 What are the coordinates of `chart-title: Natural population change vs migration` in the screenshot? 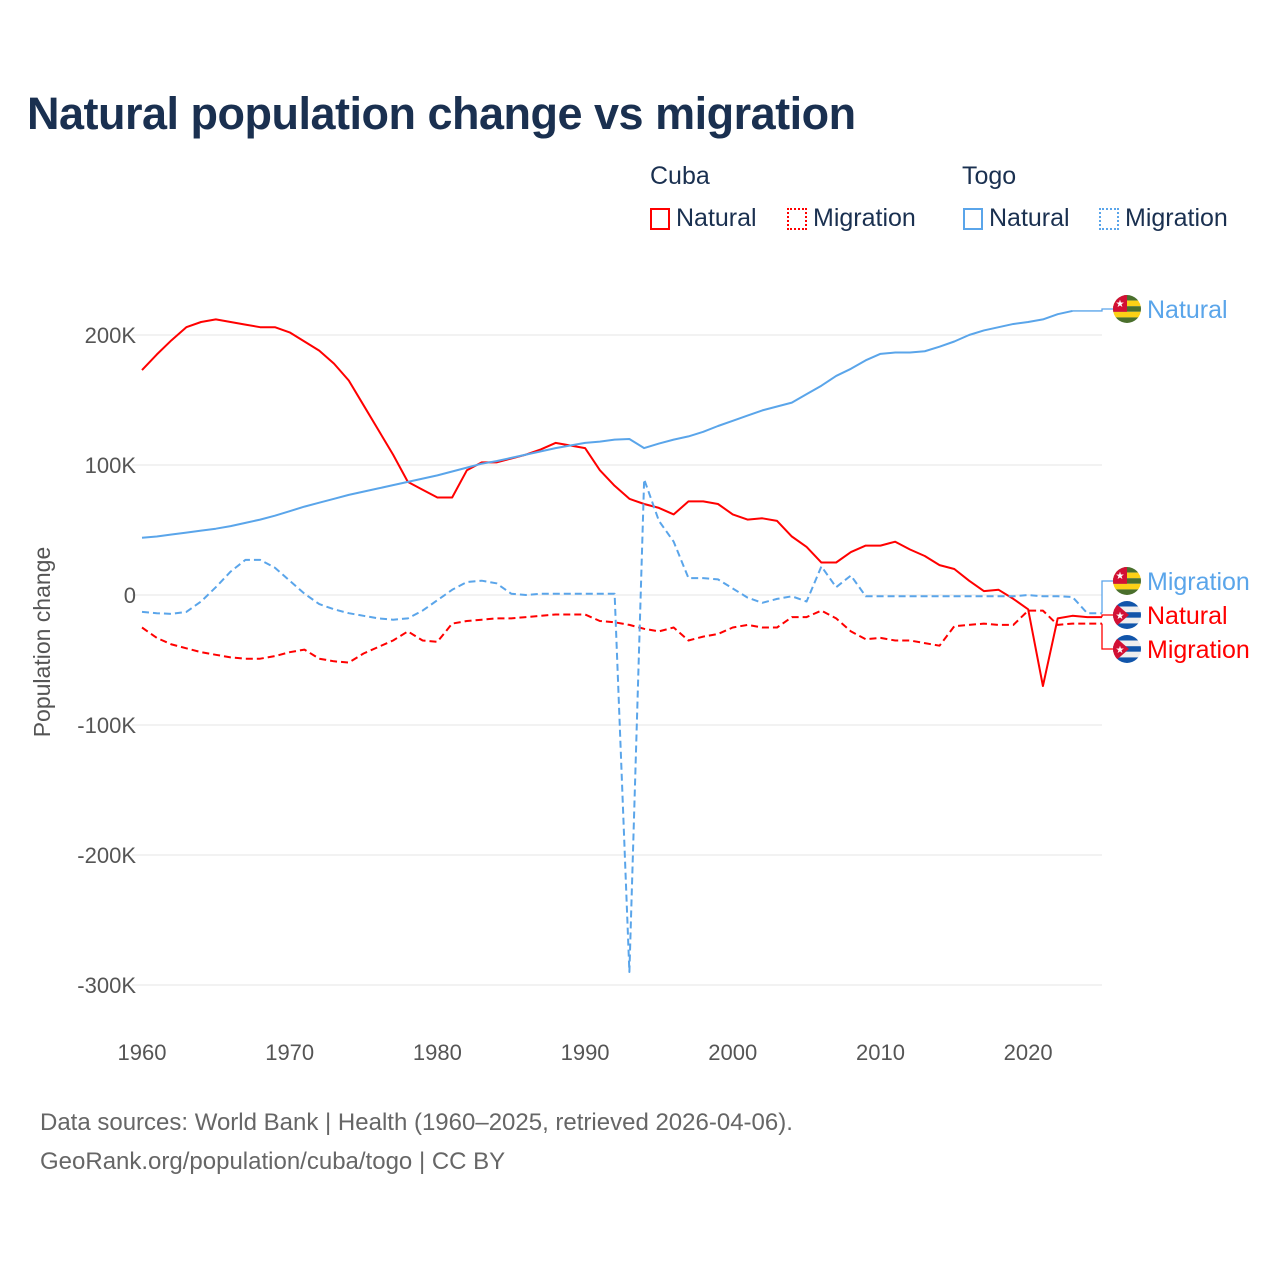 It's located at (441, 113).